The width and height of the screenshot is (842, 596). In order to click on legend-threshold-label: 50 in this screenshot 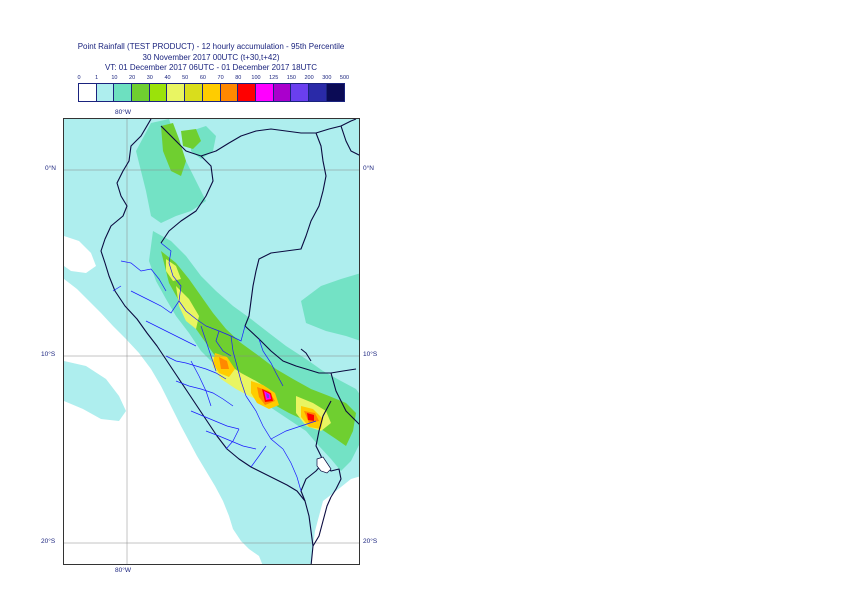, I will do `click(185, 78)`.